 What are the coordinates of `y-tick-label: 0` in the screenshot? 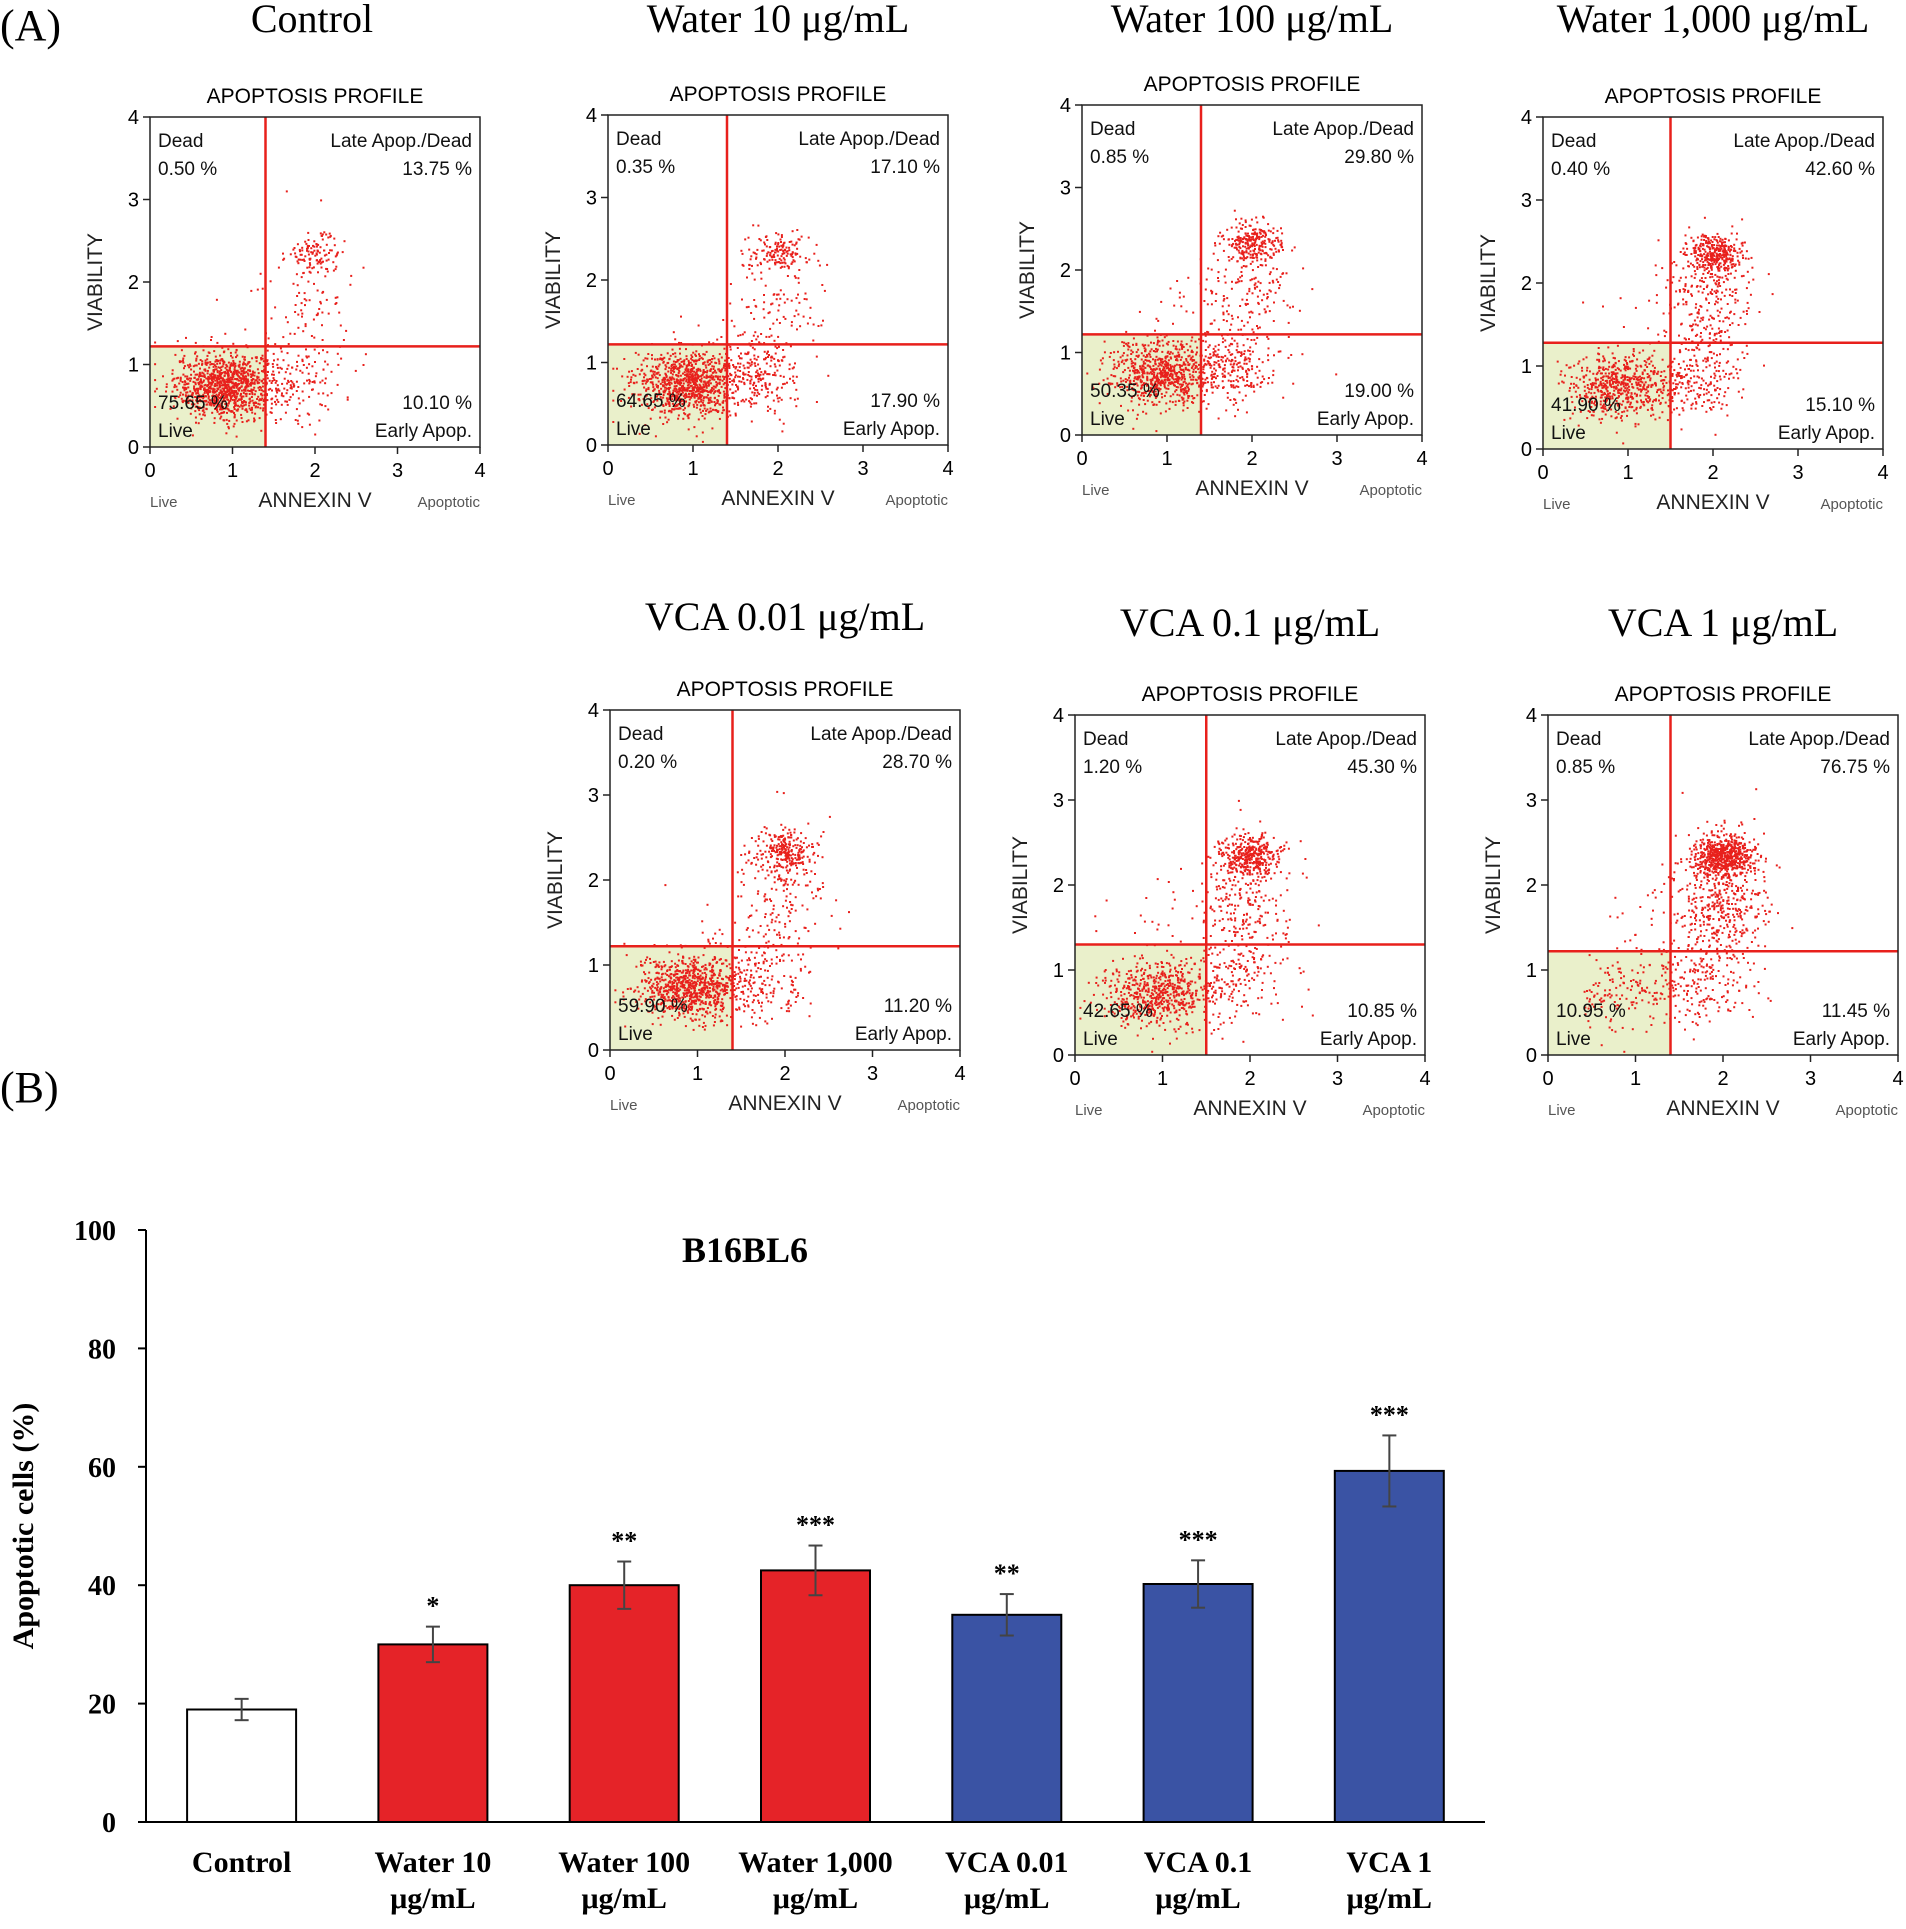 It's located at (591, 446).